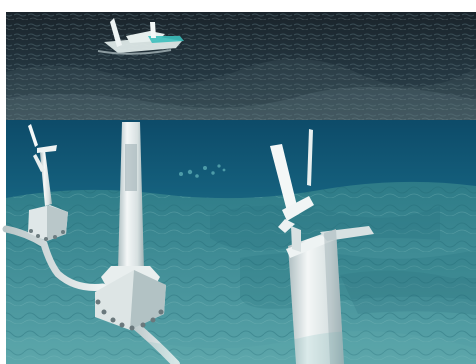  What do you see at coordinates (238, 6) in the screenshot?
I see `top-border` at bounding box center [238, 6].